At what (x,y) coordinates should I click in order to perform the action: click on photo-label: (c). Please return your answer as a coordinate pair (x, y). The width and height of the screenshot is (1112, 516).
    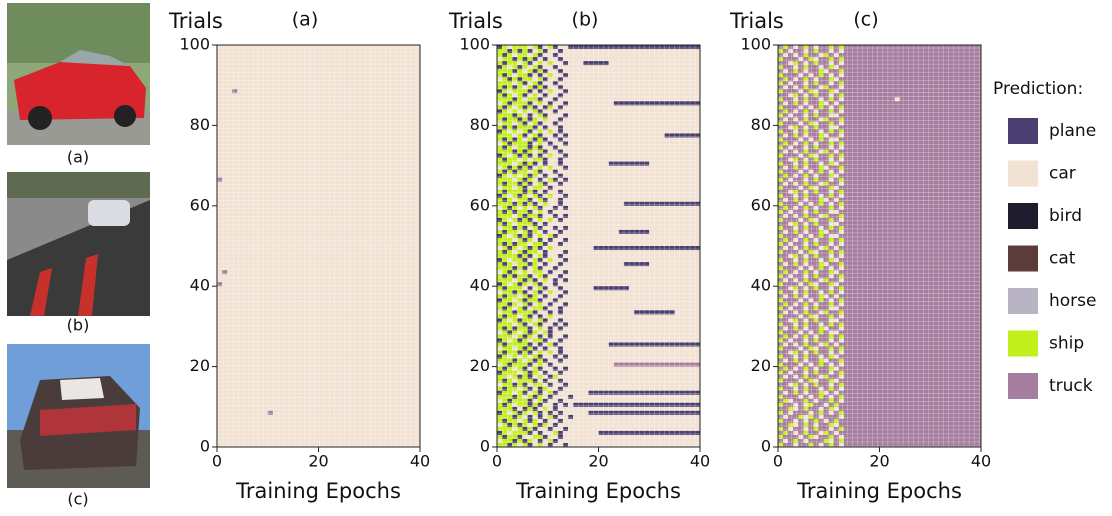
    Looking at the image, I should click on (77, 499).